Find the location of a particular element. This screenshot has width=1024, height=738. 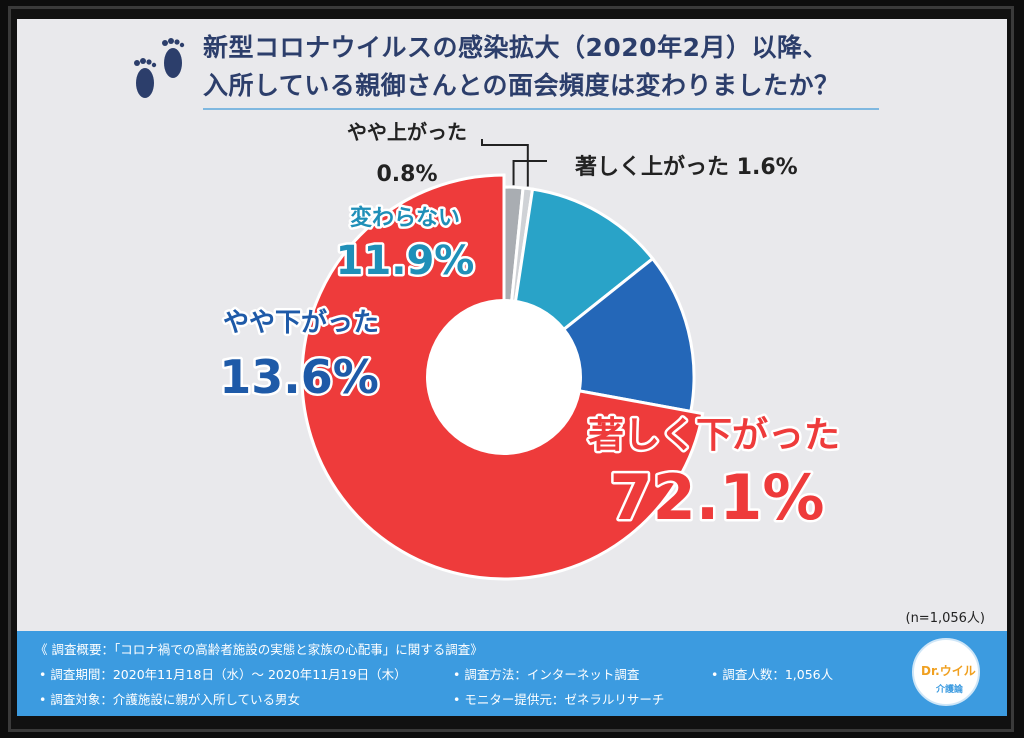

label-value-slice-5: 72.1% is located at coordinates (716, 497).